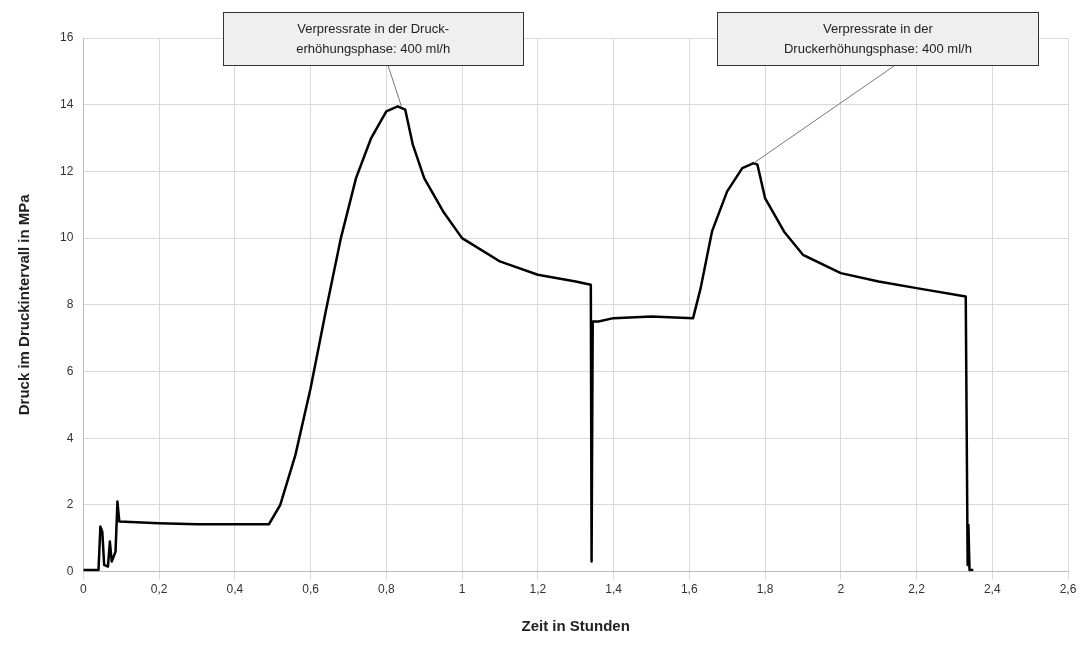 This screenshot has height=652, width=1090. I want to click on annotation: Verpressrate in der Druckerhöhungsphase: 400 ml/h, so click(877, 39).